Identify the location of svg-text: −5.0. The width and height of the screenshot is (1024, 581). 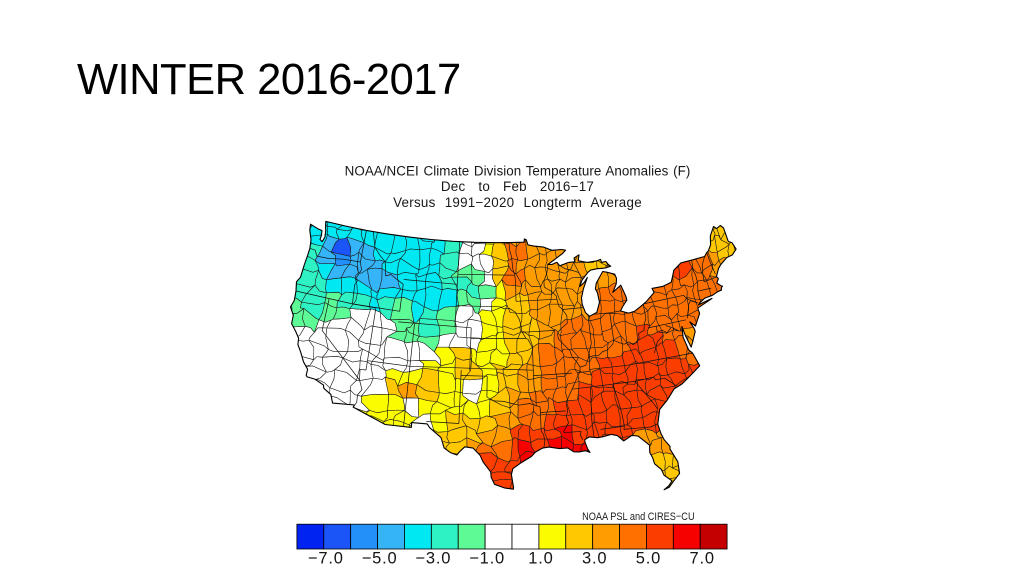
(380, 559).